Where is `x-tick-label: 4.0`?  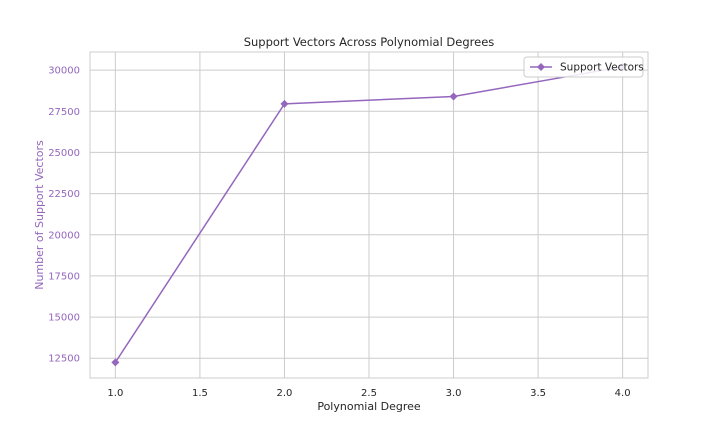
x-tick-label: 4.0 is located at coordinates (623, 393).